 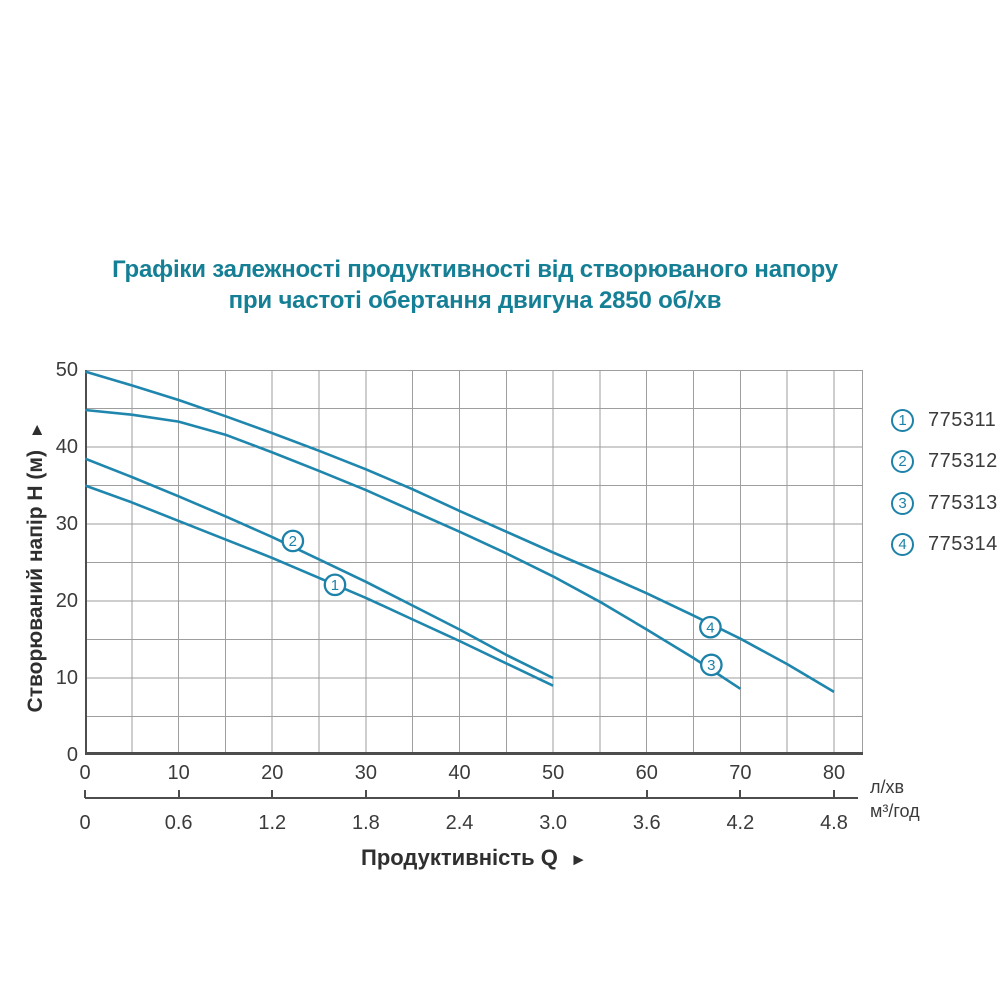 What do you see at coordinates (578, 859) in the screenshot?
I see `right-arrow-icon: ►` at bounding box center [578, 859].